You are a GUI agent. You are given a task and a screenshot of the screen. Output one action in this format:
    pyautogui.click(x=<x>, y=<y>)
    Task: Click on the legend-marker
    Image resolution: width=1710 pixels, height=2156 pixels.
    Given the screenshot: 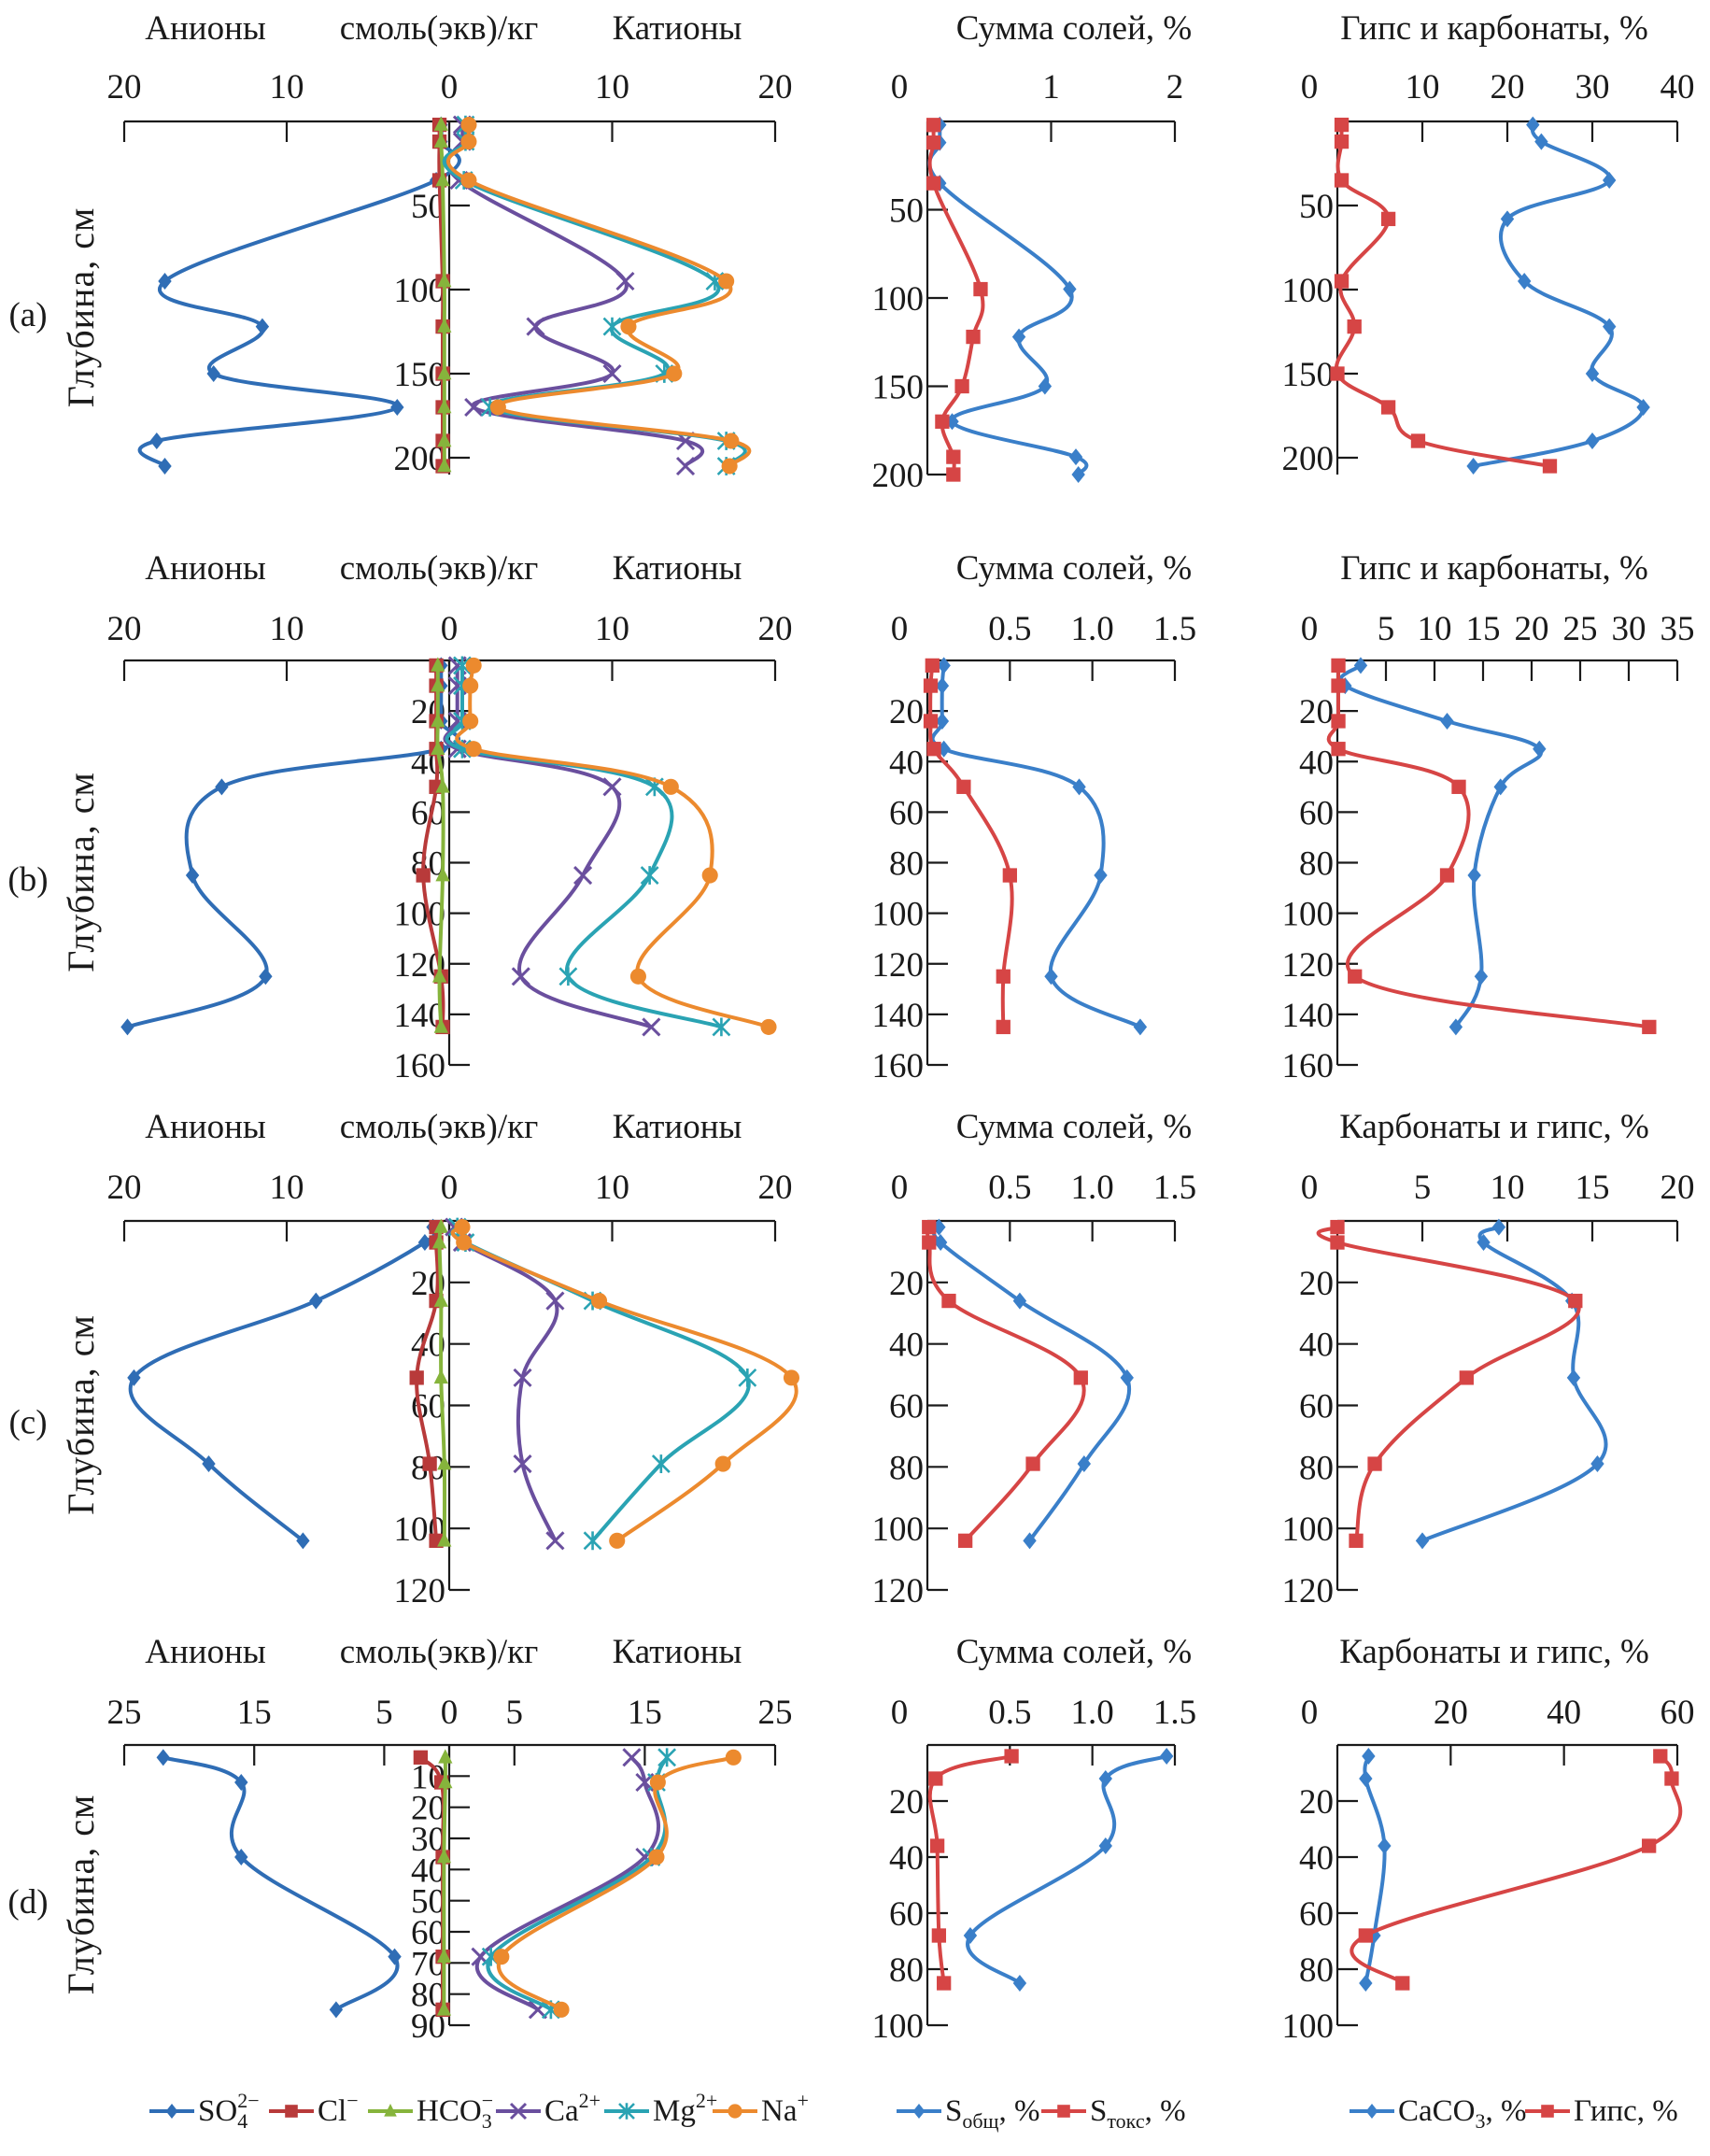 What is the action you would take?
    pyautogui.click(x=390, y=2110)
    